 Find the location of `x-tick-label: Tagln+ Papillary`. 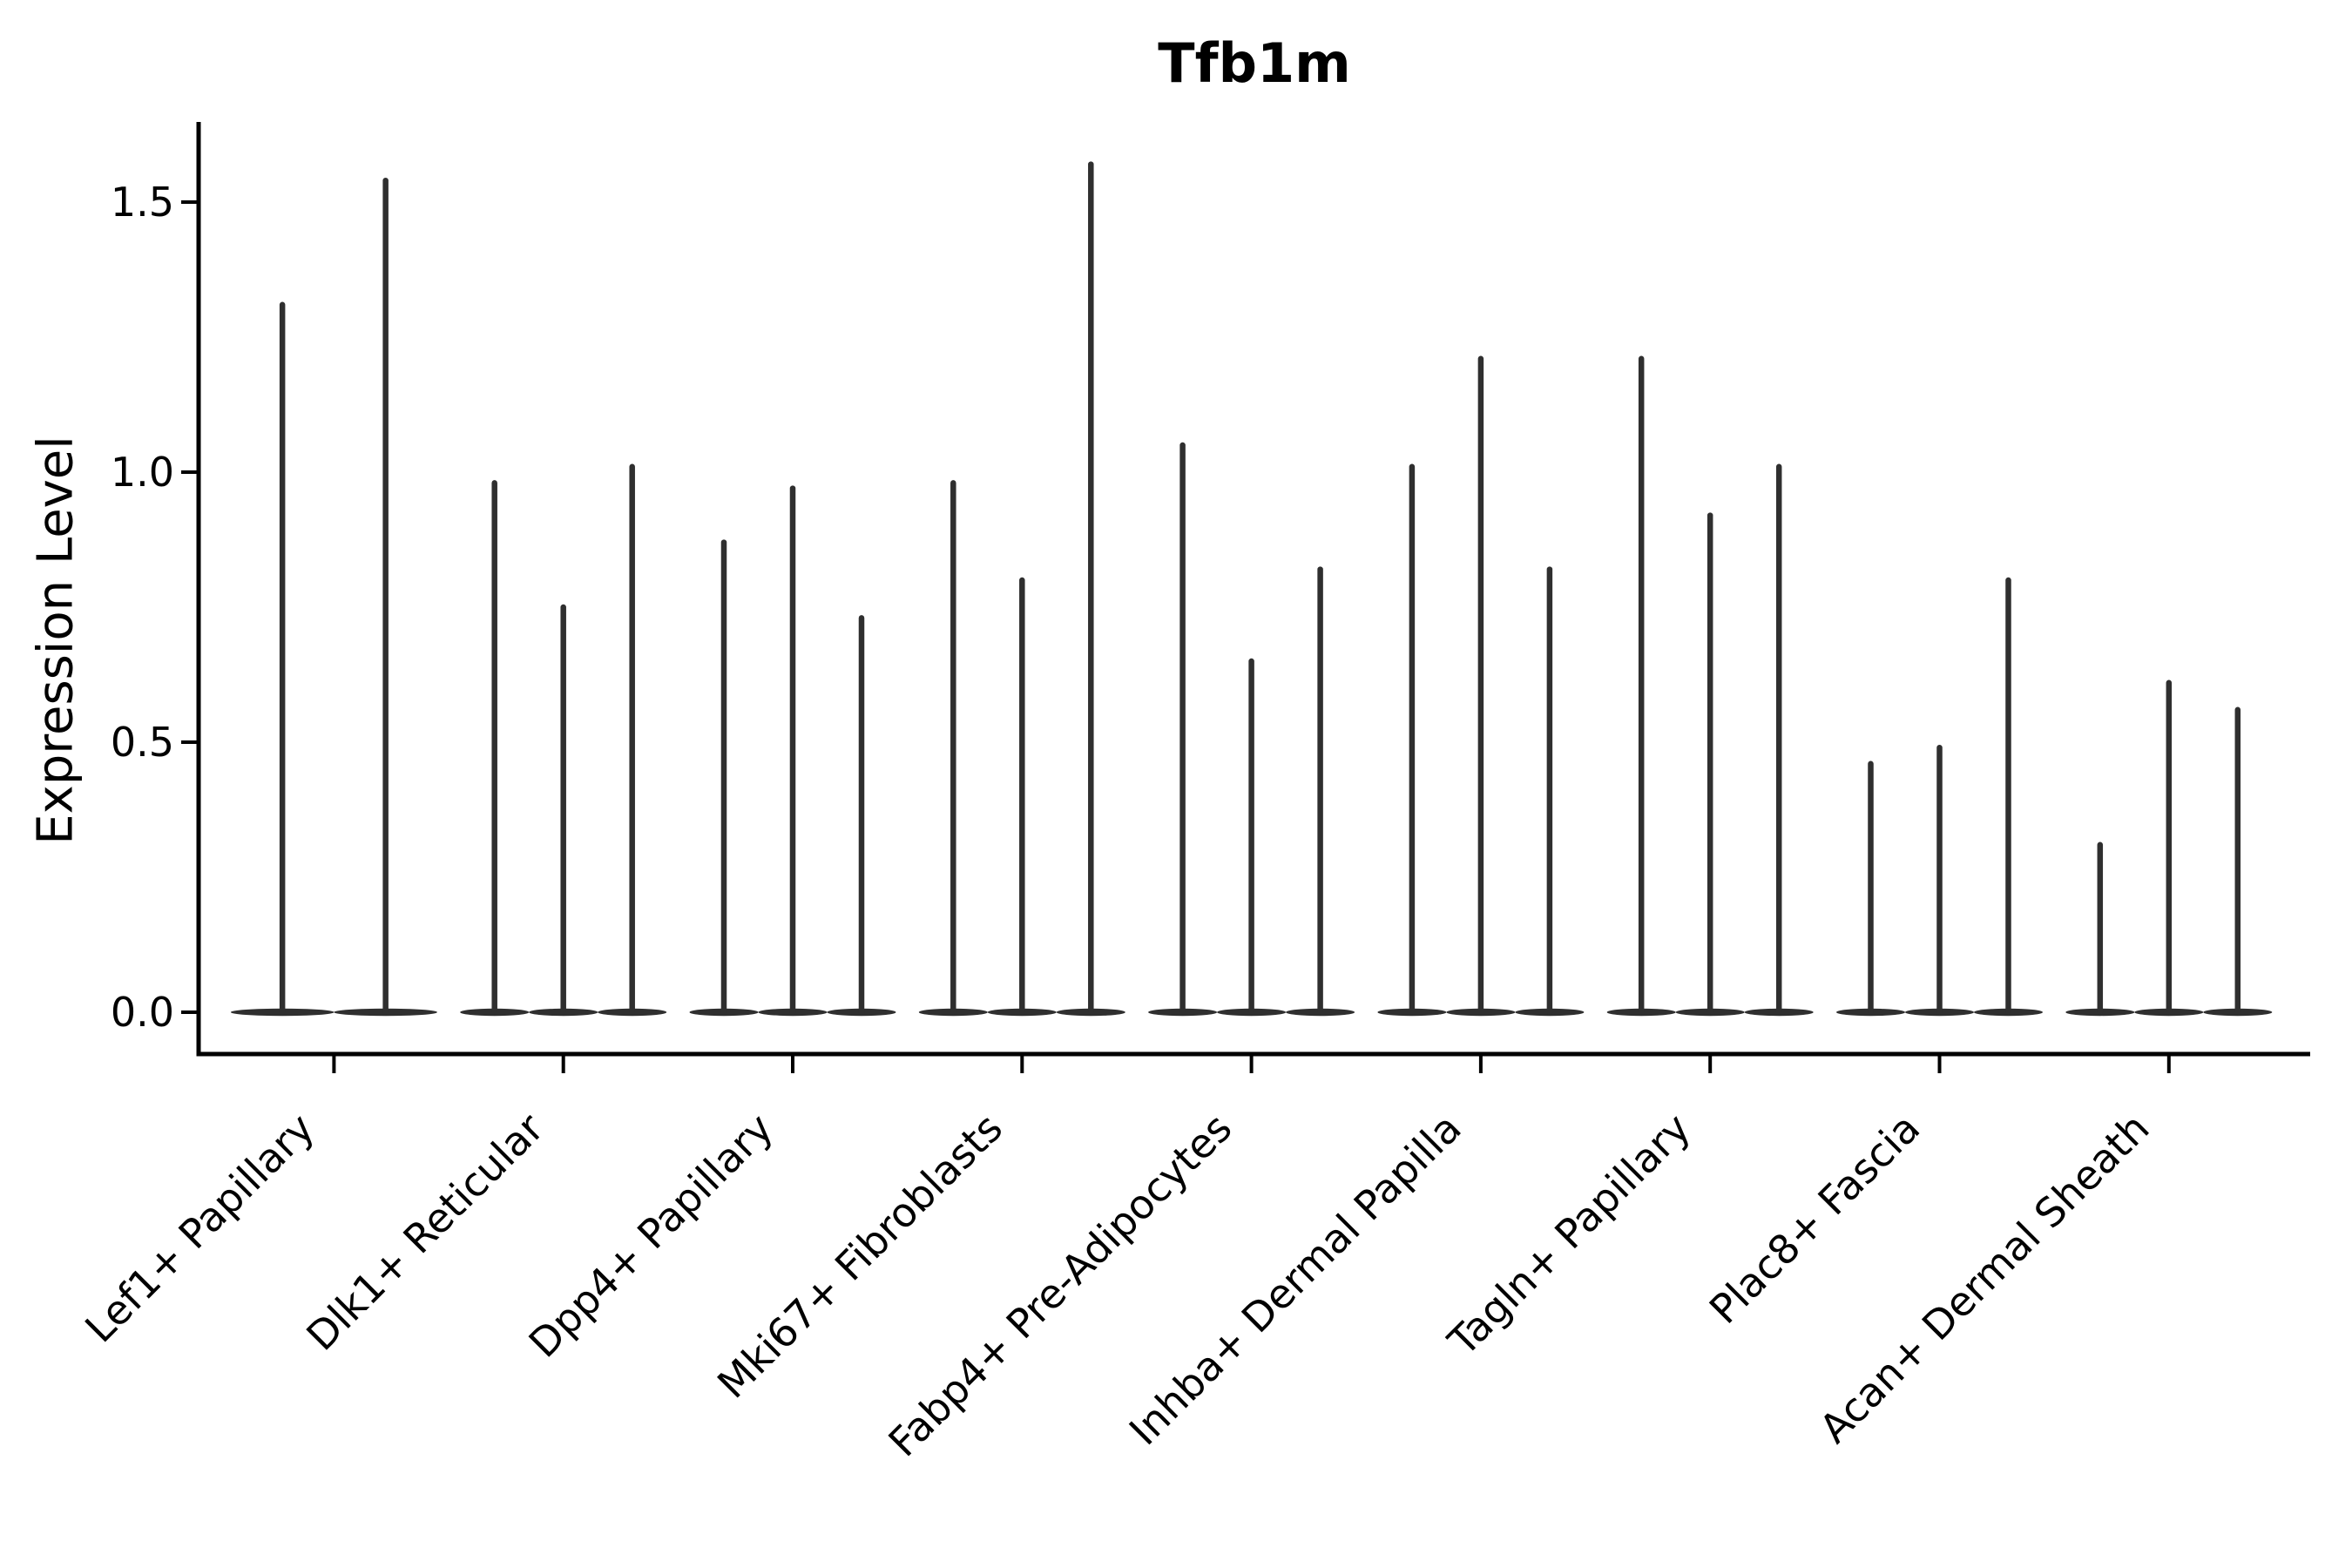

x-tick-label: Tagln+ Papillary is located at coordinates (1569, 1235).